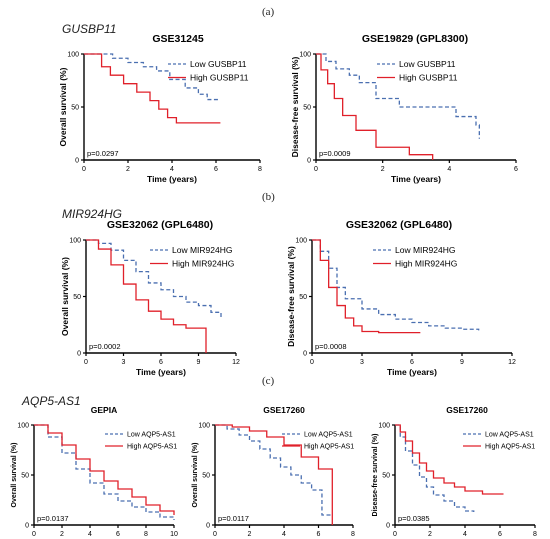  I want to click on p-value: p=0.0385, so click(414, 518).